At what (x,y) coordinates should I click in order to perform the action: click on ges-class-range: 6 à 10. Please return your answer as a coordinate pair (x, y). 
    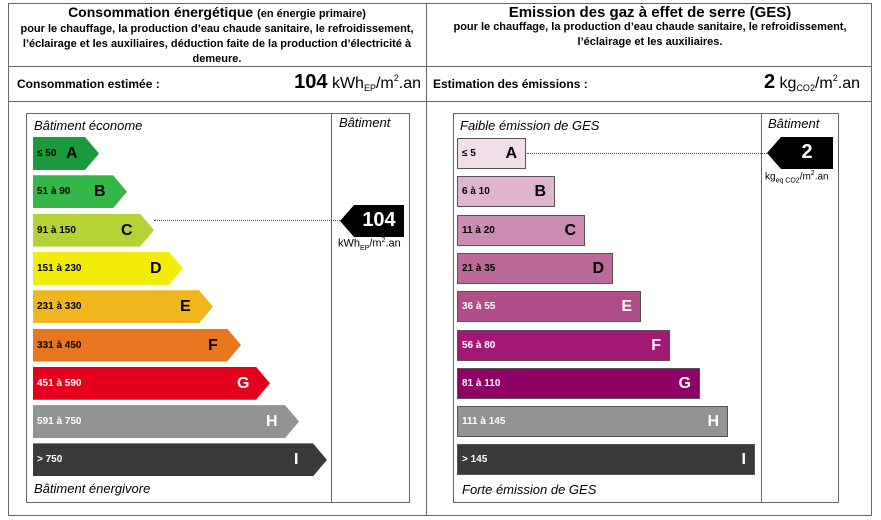
    Looking at the image, I should click on (476, 192).